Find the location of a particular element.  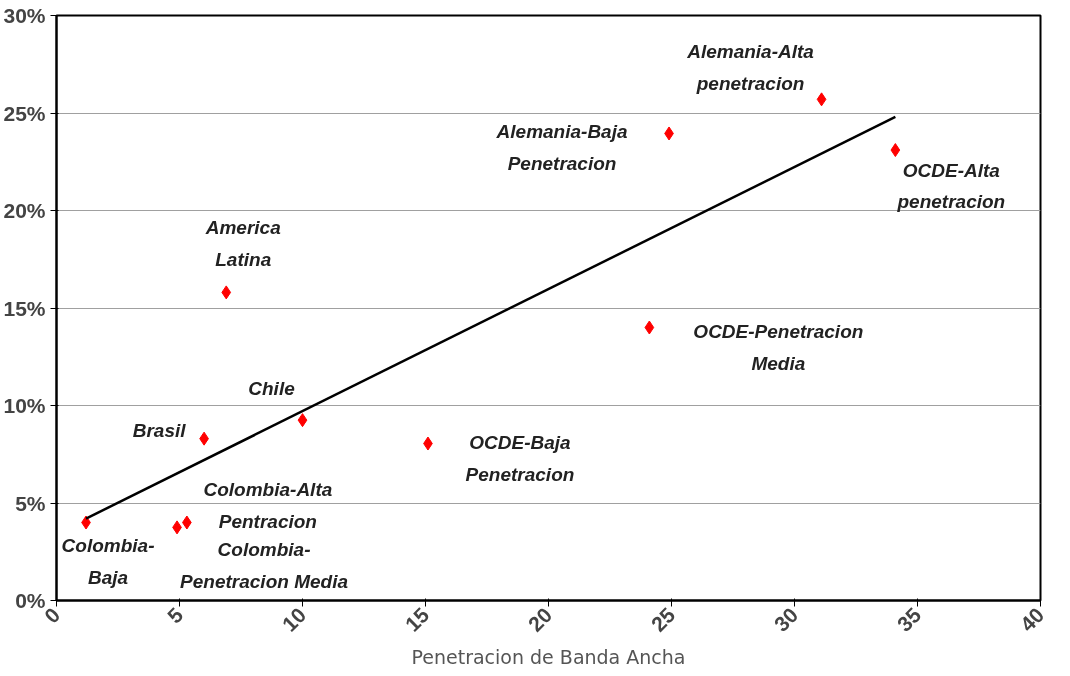

y-tick-label: 20% is located at coordinates (24, 210).